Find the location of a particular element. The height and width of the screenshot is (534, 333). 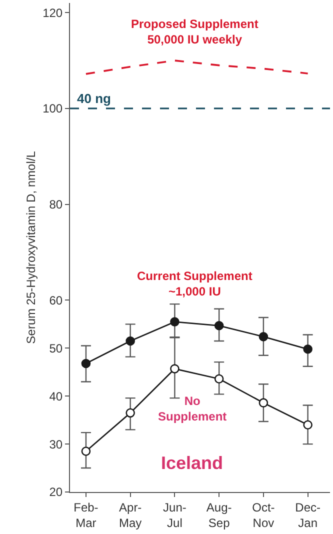

y-tick-label: 100 is located at coordinates (52, 109).